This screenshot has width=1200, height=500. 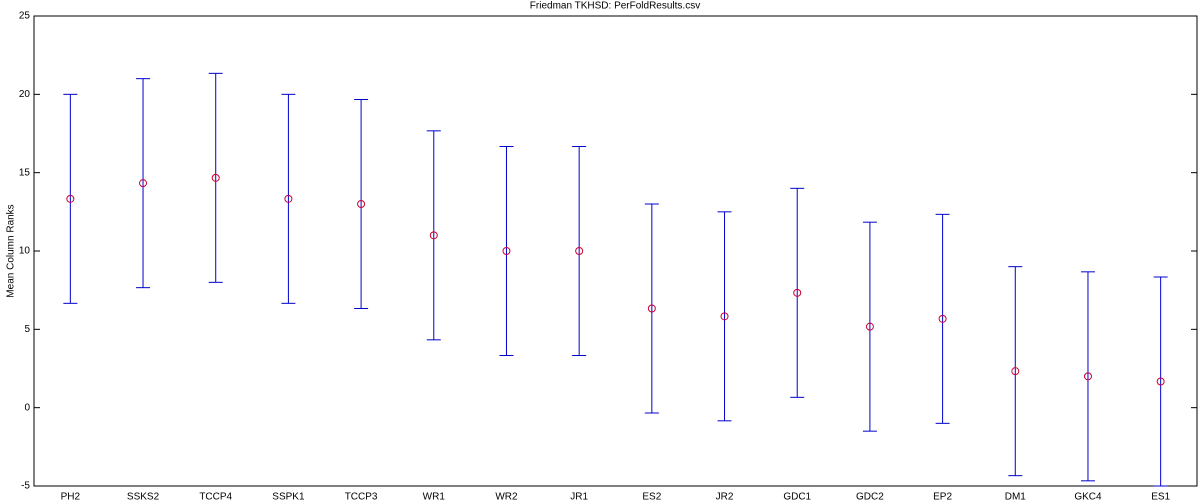 What do you see at coordinates (870, 496) in the screenshot?
I see `x-tick-label: GDC2` at bounding box center [870, 496].